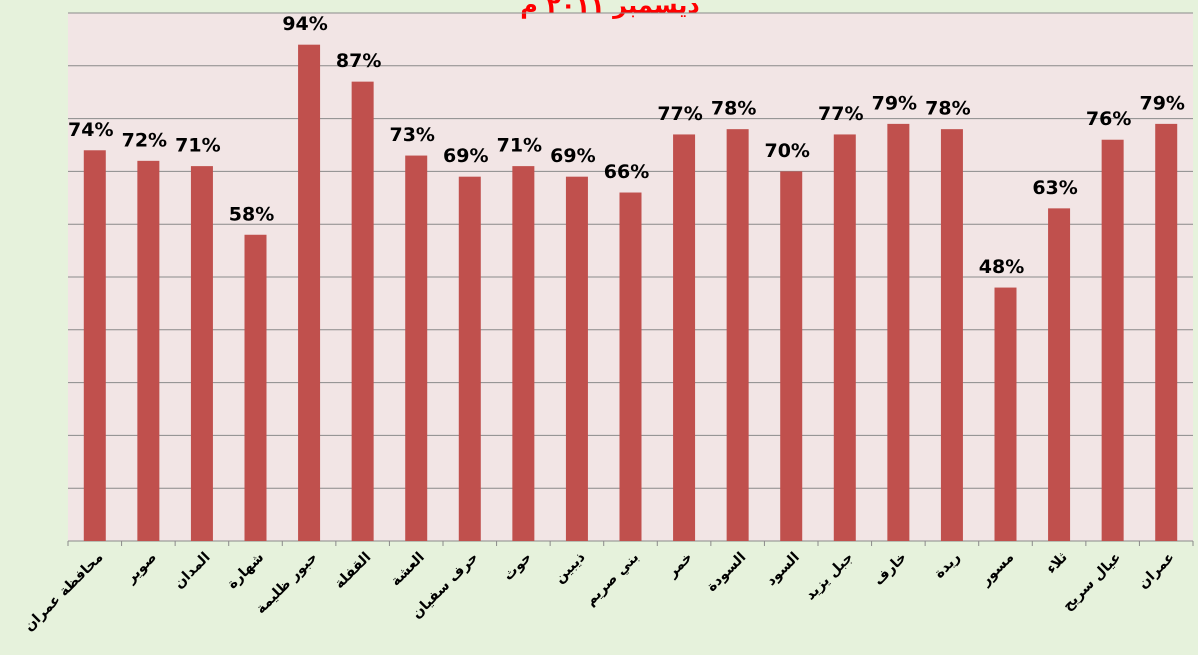 The width and height of the screenshot is (1198, 655). I want to click on value-label: 73%, so click(411, 135).